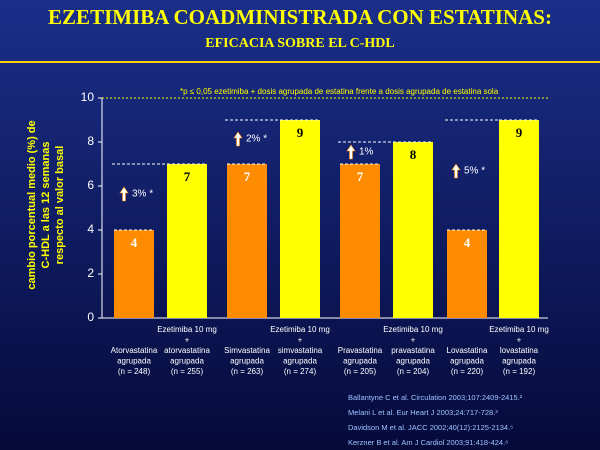 This screenshot has height=450, width=600. I want to click on x-tick-label: pravastatina, so click(413, 350).